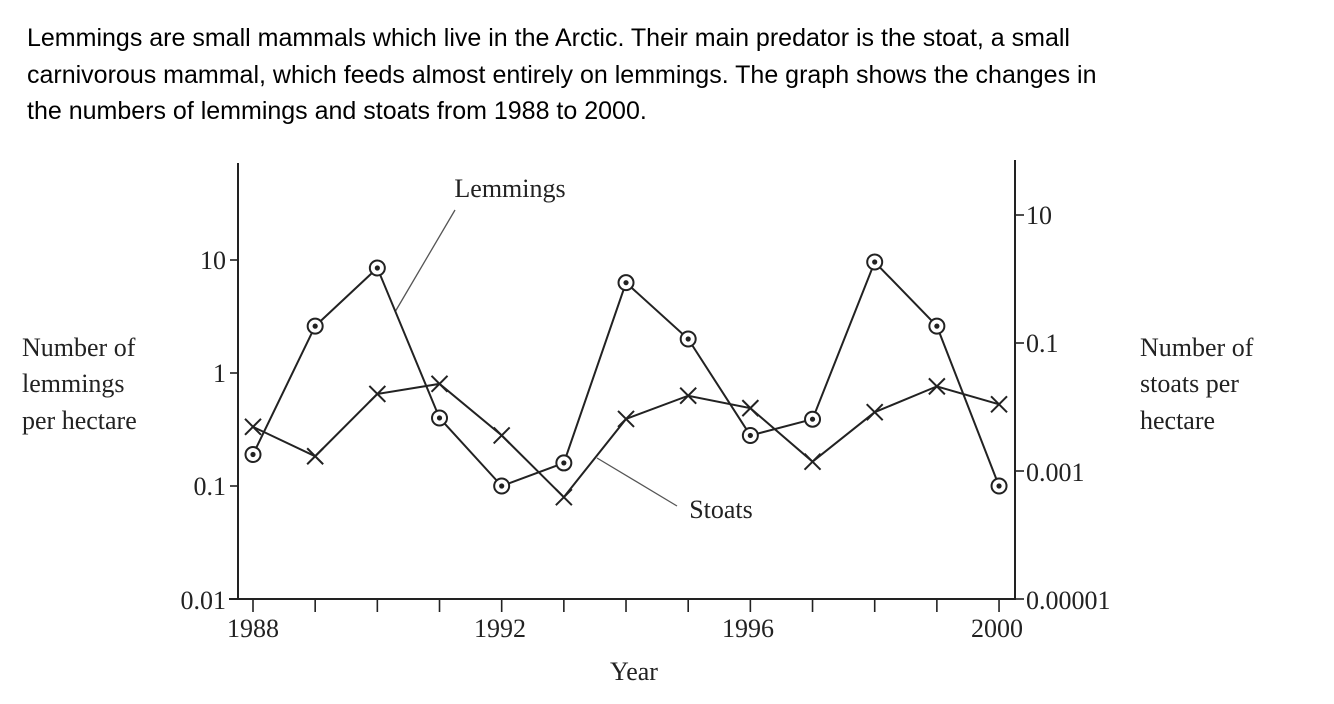  What do you see at coordinates (73, 383) in the screenshot?
I see `y-left-title: lemmings` at bounding box center [73, 383].